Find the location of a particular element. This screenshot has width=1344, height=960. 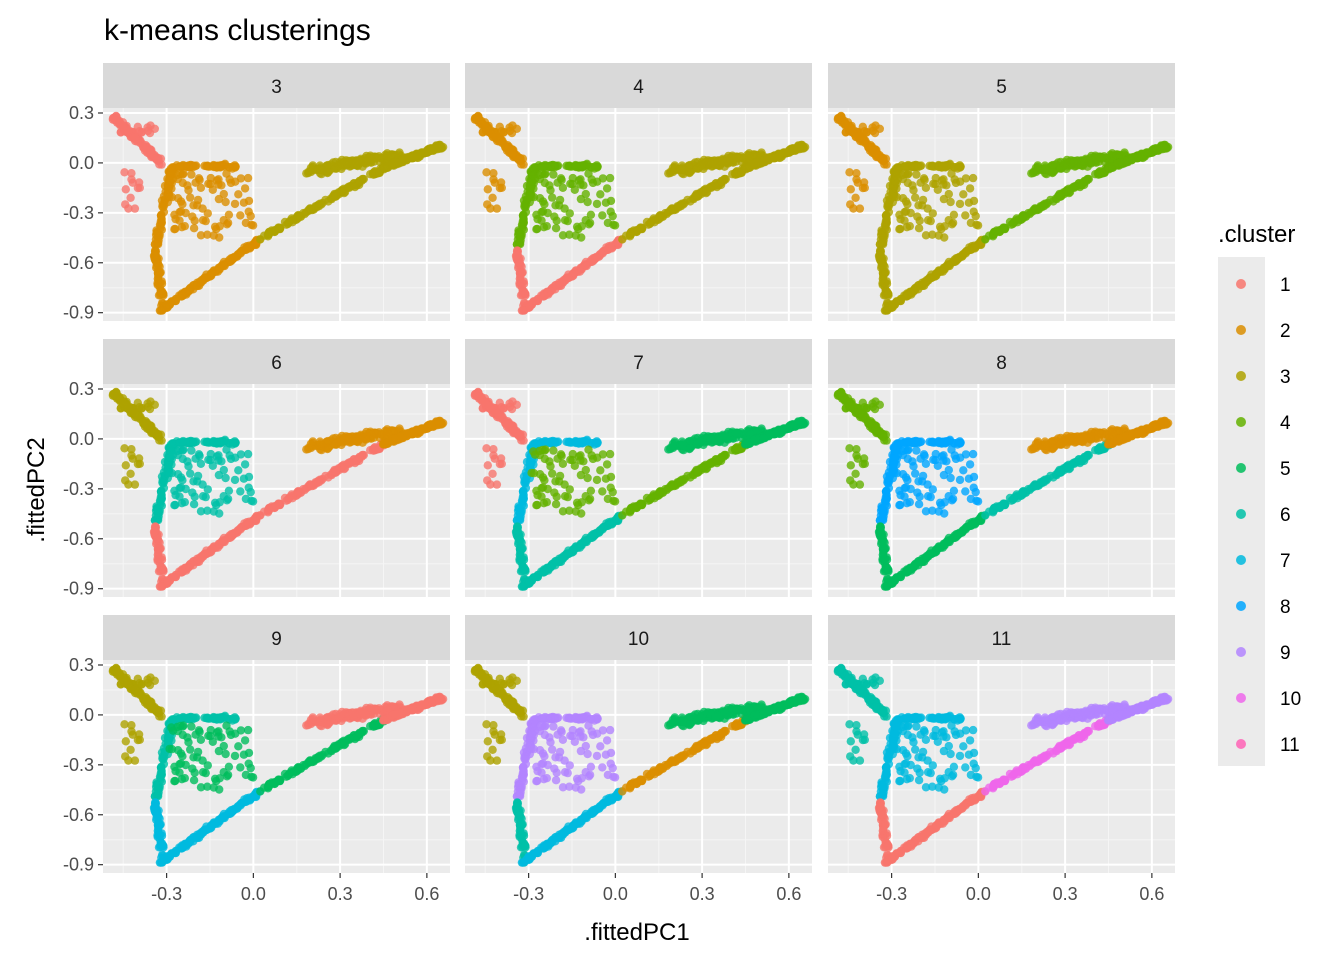

y-tick-label: -0.3 is located at coordinates (78, 489).